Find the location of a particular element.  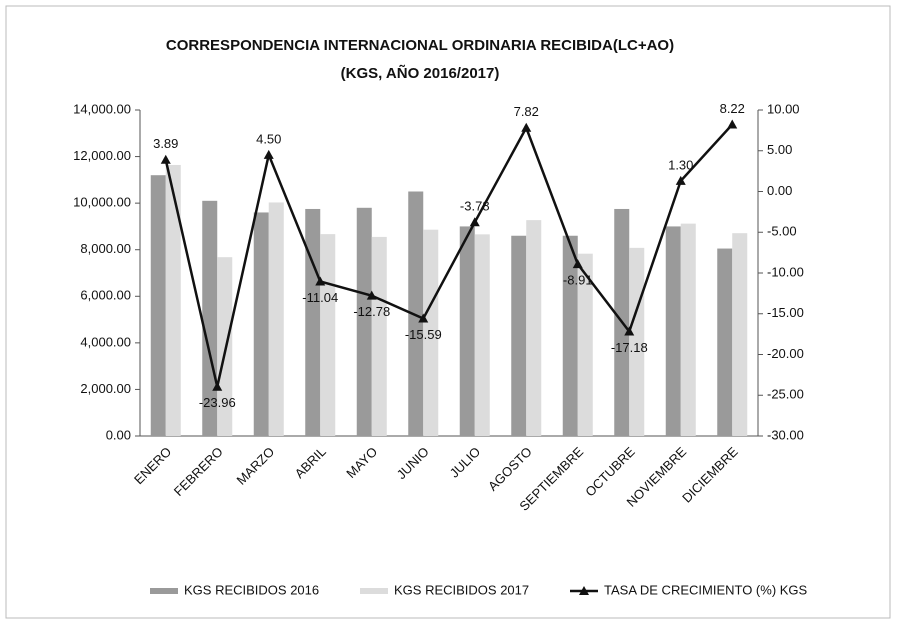

y2-tick-label: 10.00 is located at coordinates (783, 108).